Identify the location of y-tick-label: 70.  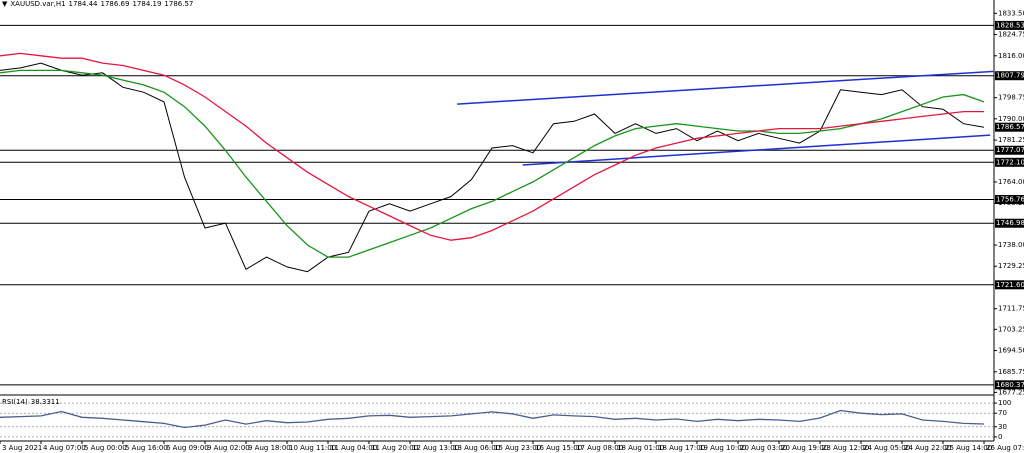
(1002, 413).